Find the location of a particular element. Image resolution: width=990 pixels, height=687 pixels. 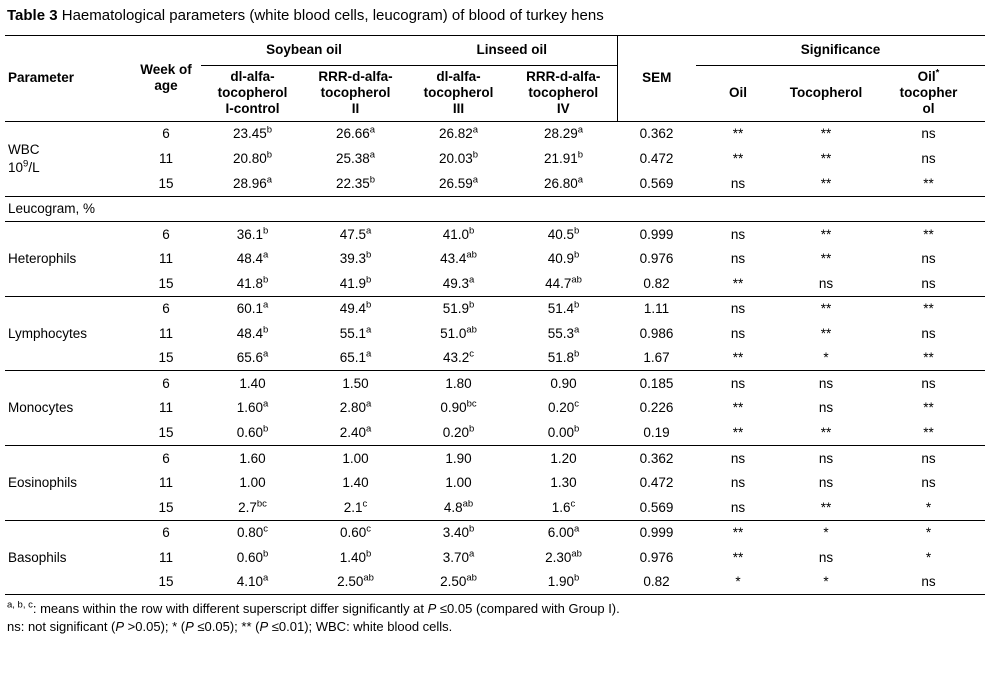

value-cell-i: 1.60a is located at coordinates (252, 407).